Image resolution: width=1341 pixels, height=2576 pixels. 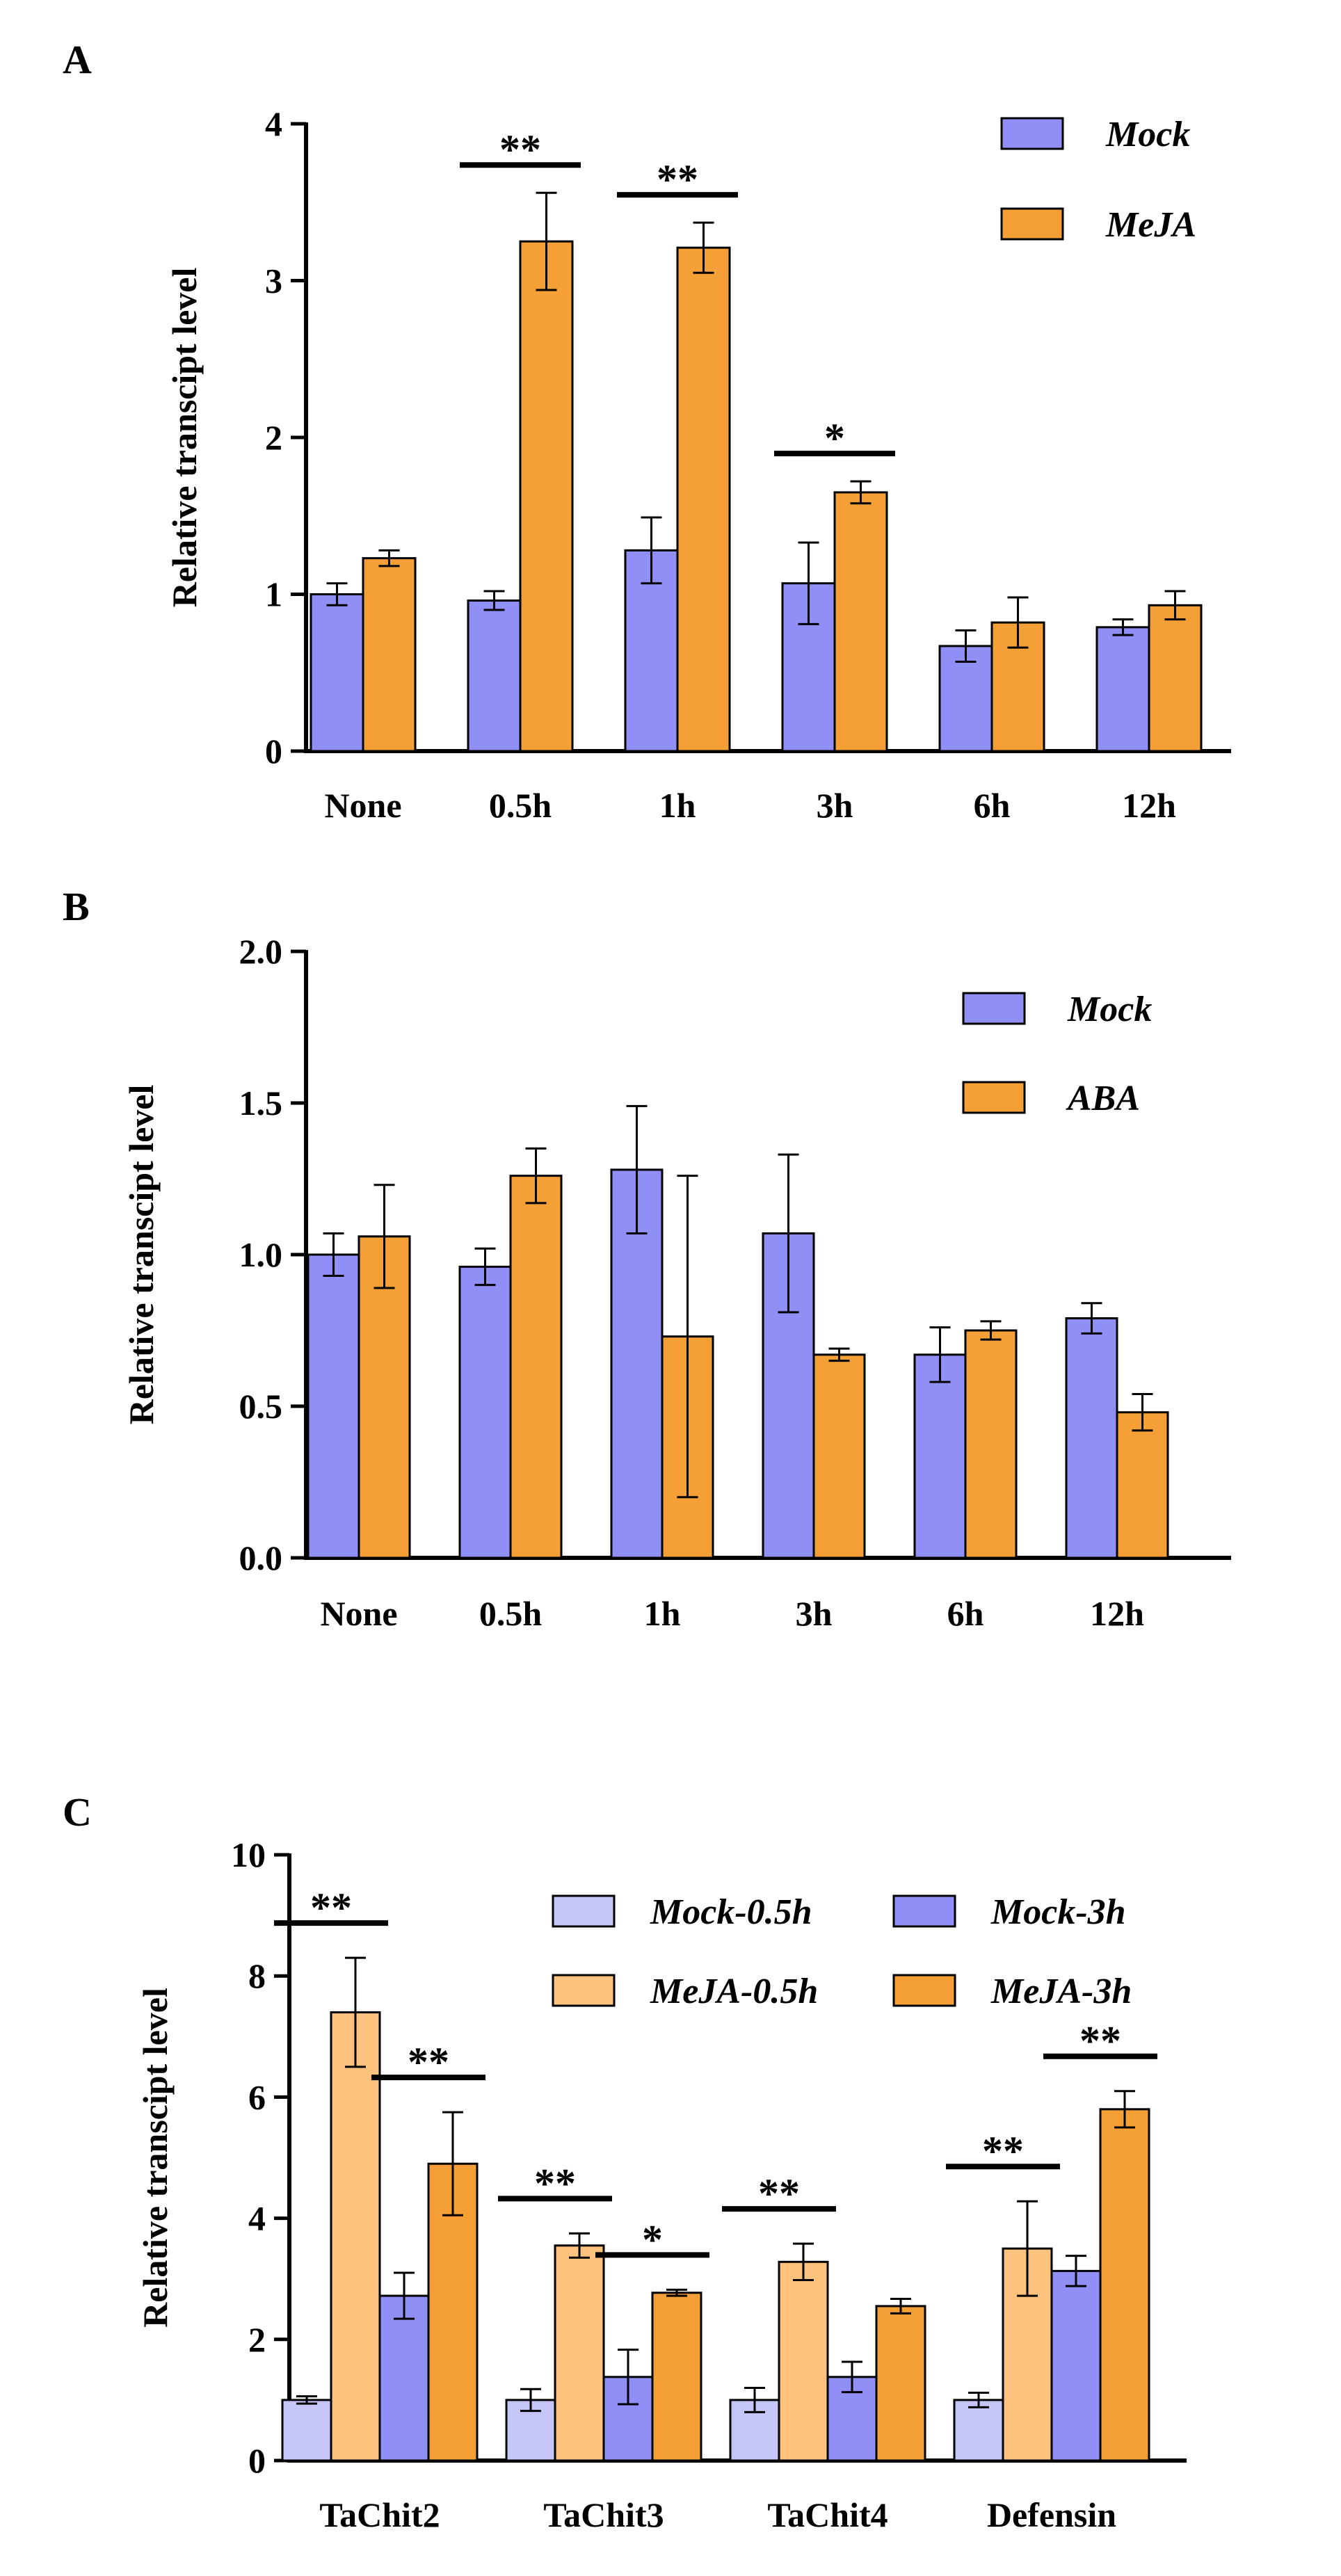 What do you see at coordinates (992, 805) in the screenshot?
I see `panel-a-x-tick-label: 6h` at bounding box center [992, 805].